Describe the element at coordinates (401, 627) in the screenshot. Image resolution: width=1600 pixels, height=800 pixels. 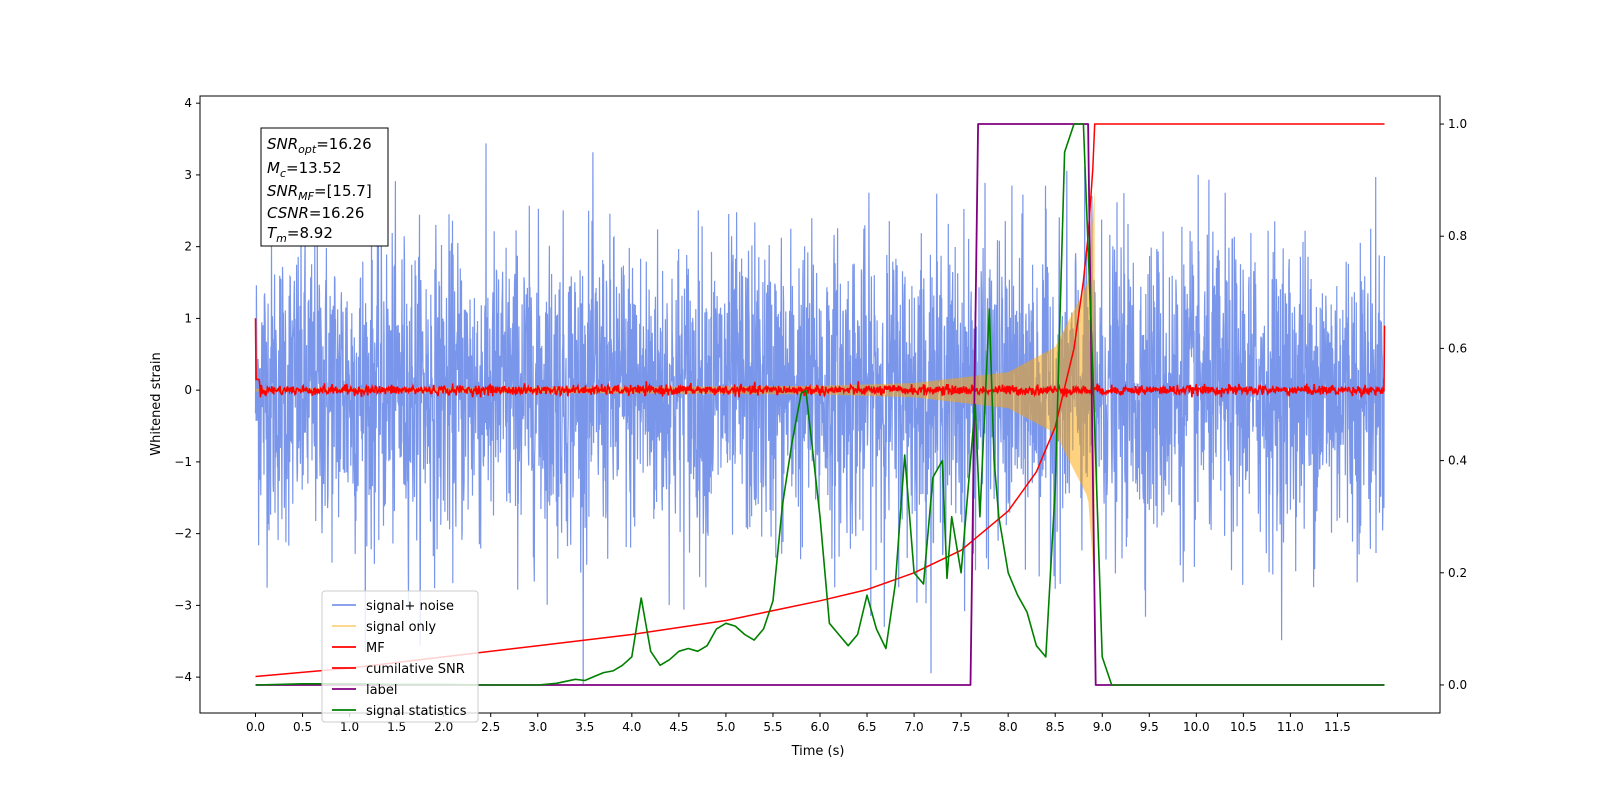
I see `legend-label: signal only` at that location.